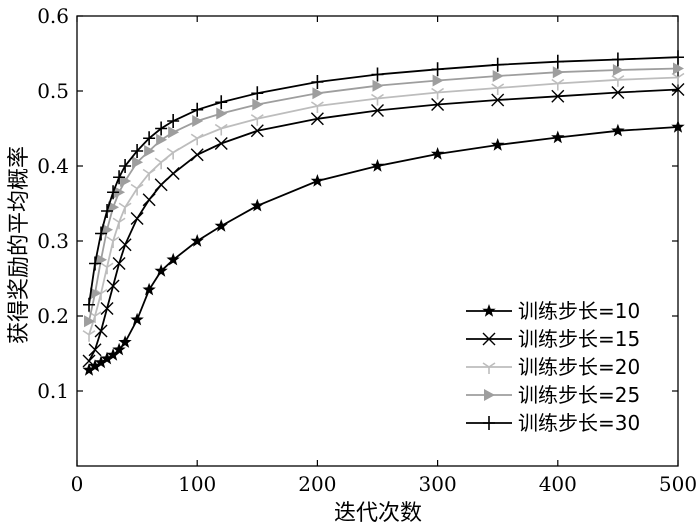 Image resolution: width=700 pixels, height=529 pixels. Describe the element at coordinates (579, 367) in the screenshot. I see `legend-label: 训练步长=20` at that location.